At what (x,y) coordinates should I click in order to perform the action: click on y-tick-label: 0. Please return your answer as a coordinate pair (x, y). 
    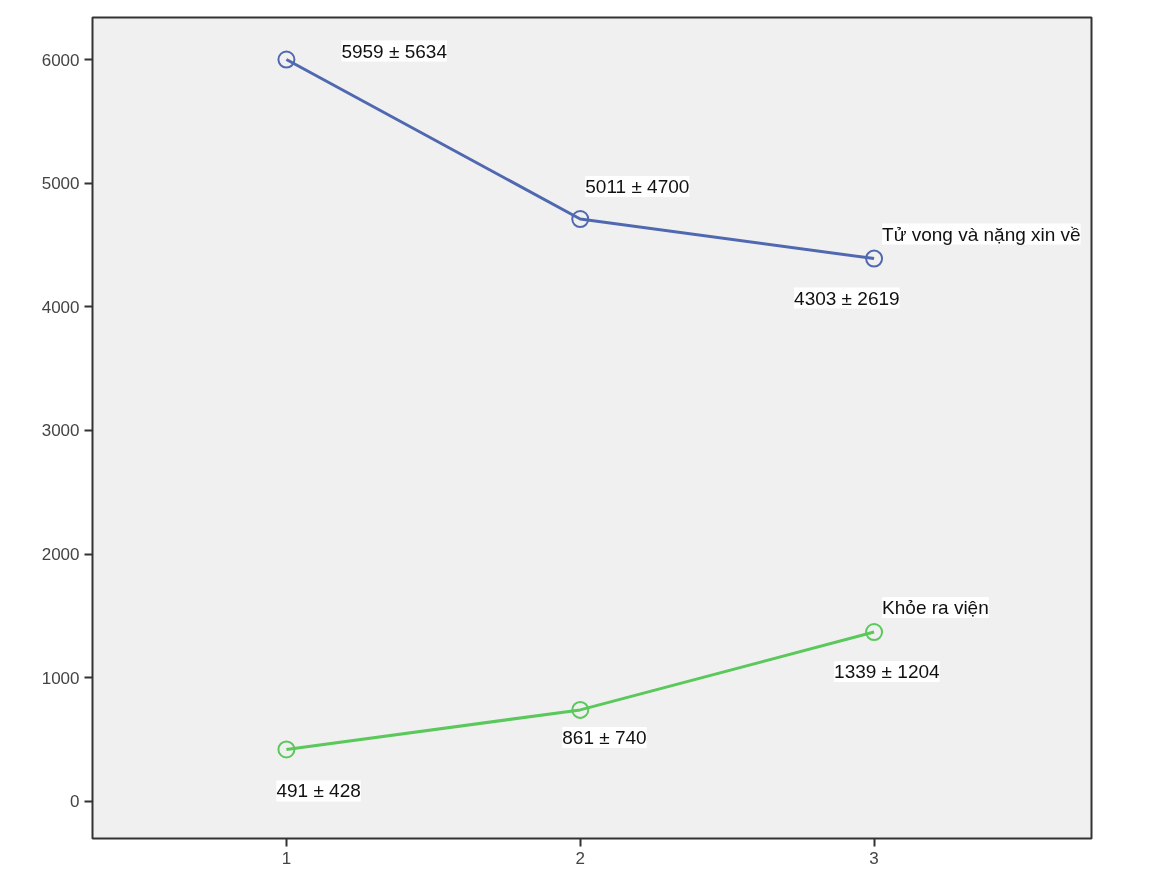
    Looking at the image, I should click on (75, 802).